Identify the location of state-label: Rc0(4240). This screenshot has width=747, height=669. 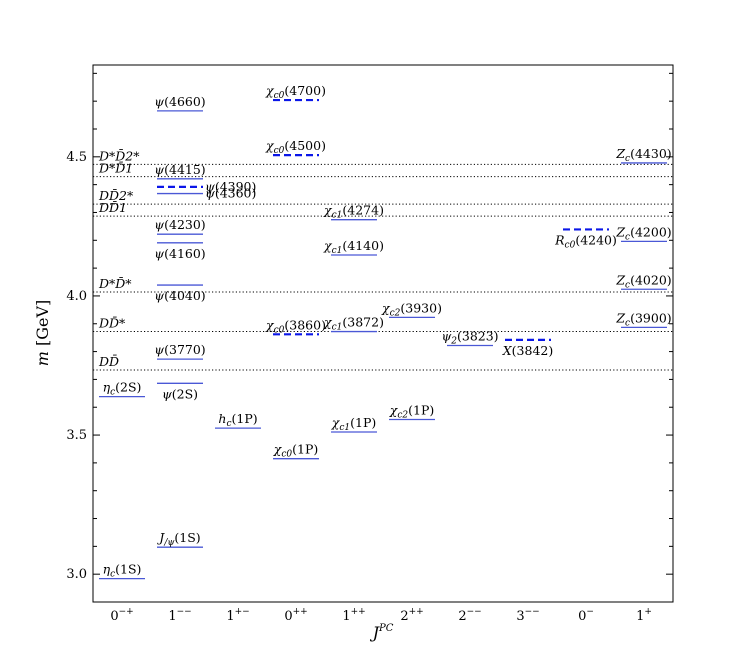
(585, 241).